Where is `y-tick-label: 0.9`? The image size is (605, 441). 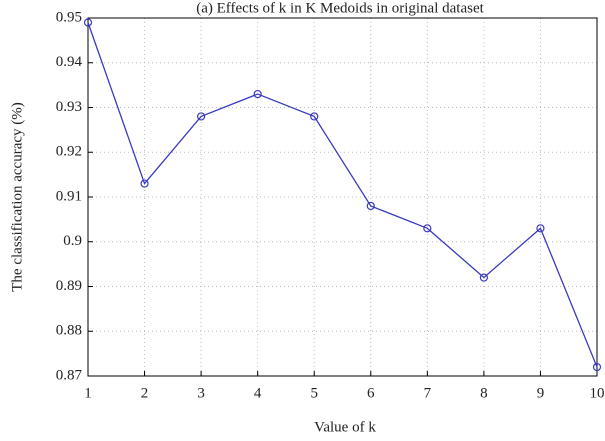
y-tick-label: 0.9 is located at coordinates (72, 241).